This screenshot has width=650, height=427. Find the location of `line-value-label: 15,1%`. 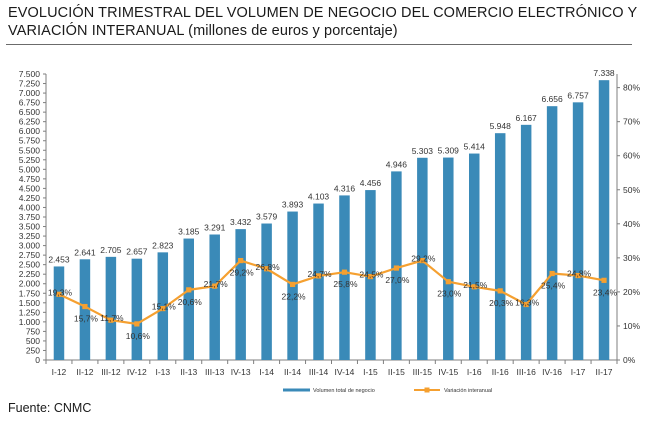

line-value-label: 15,1% is located at coordinates (164, 307).